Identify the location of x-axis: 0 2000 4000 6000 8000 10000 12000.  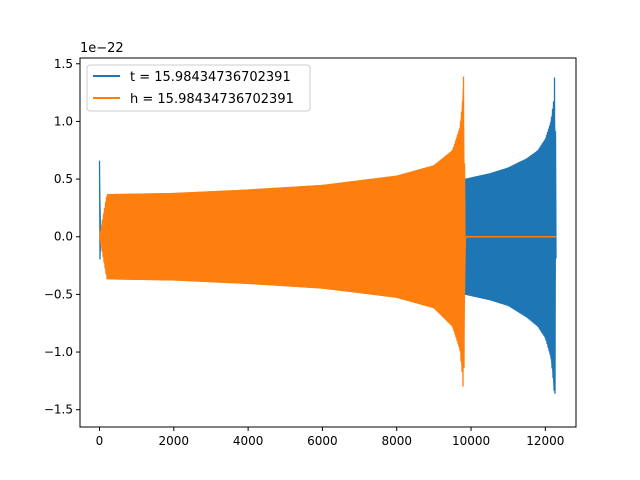
(330, 437).